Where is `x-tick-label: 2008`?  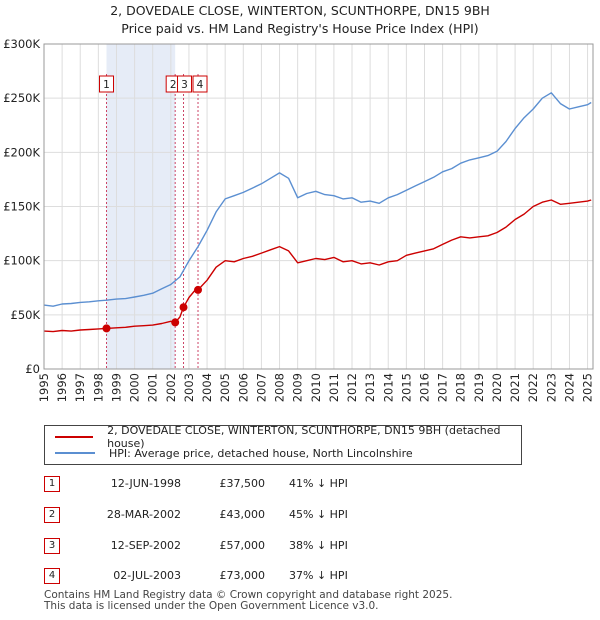
x-tick-label: 2008 is located at coordinates (280, 387).